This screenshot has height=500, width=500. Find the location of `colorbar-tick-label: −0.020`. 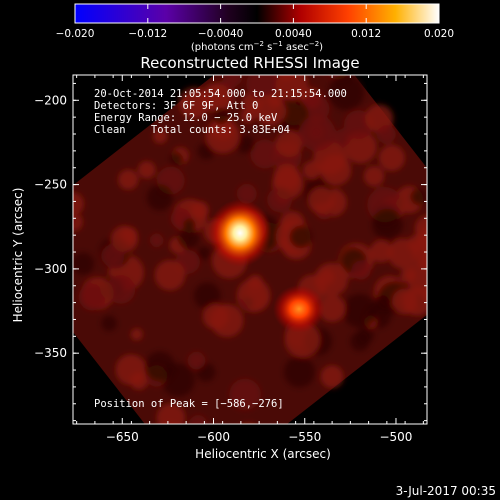

colorbar-tick-label: −0.020 is located at coordinates (75, 34).